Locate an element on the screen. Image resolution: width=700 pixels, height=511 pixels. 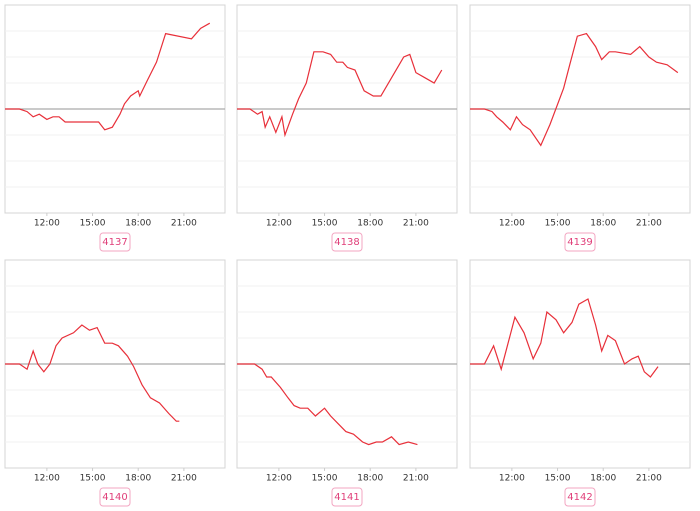
chart-button-label: 4142 is located at coordinates (579, 497).